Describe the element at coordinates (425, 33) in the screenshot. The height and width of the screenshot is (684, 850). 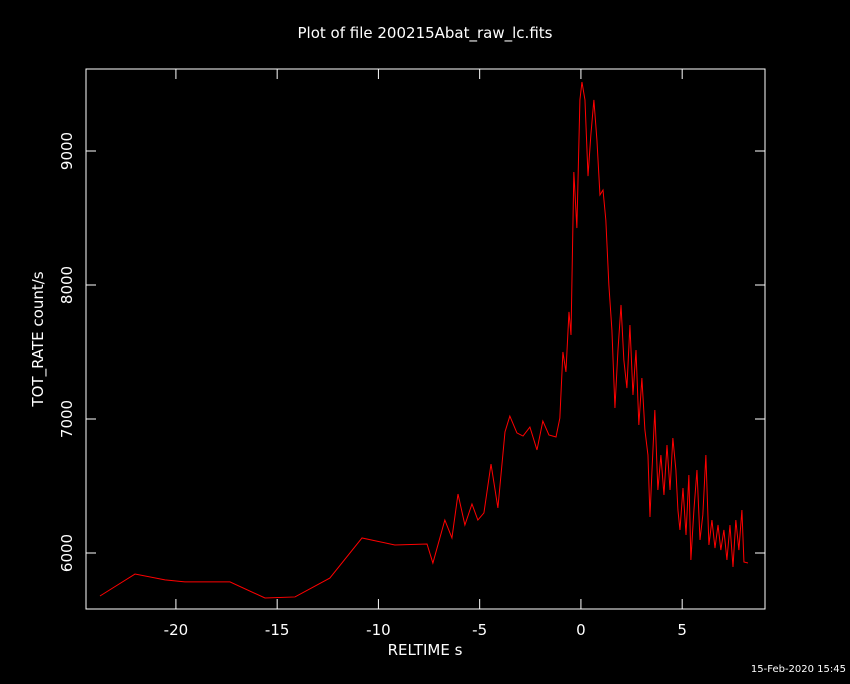
I see `chart-title: Plot of file 200215Abat_raw_lc.fits` at that location.